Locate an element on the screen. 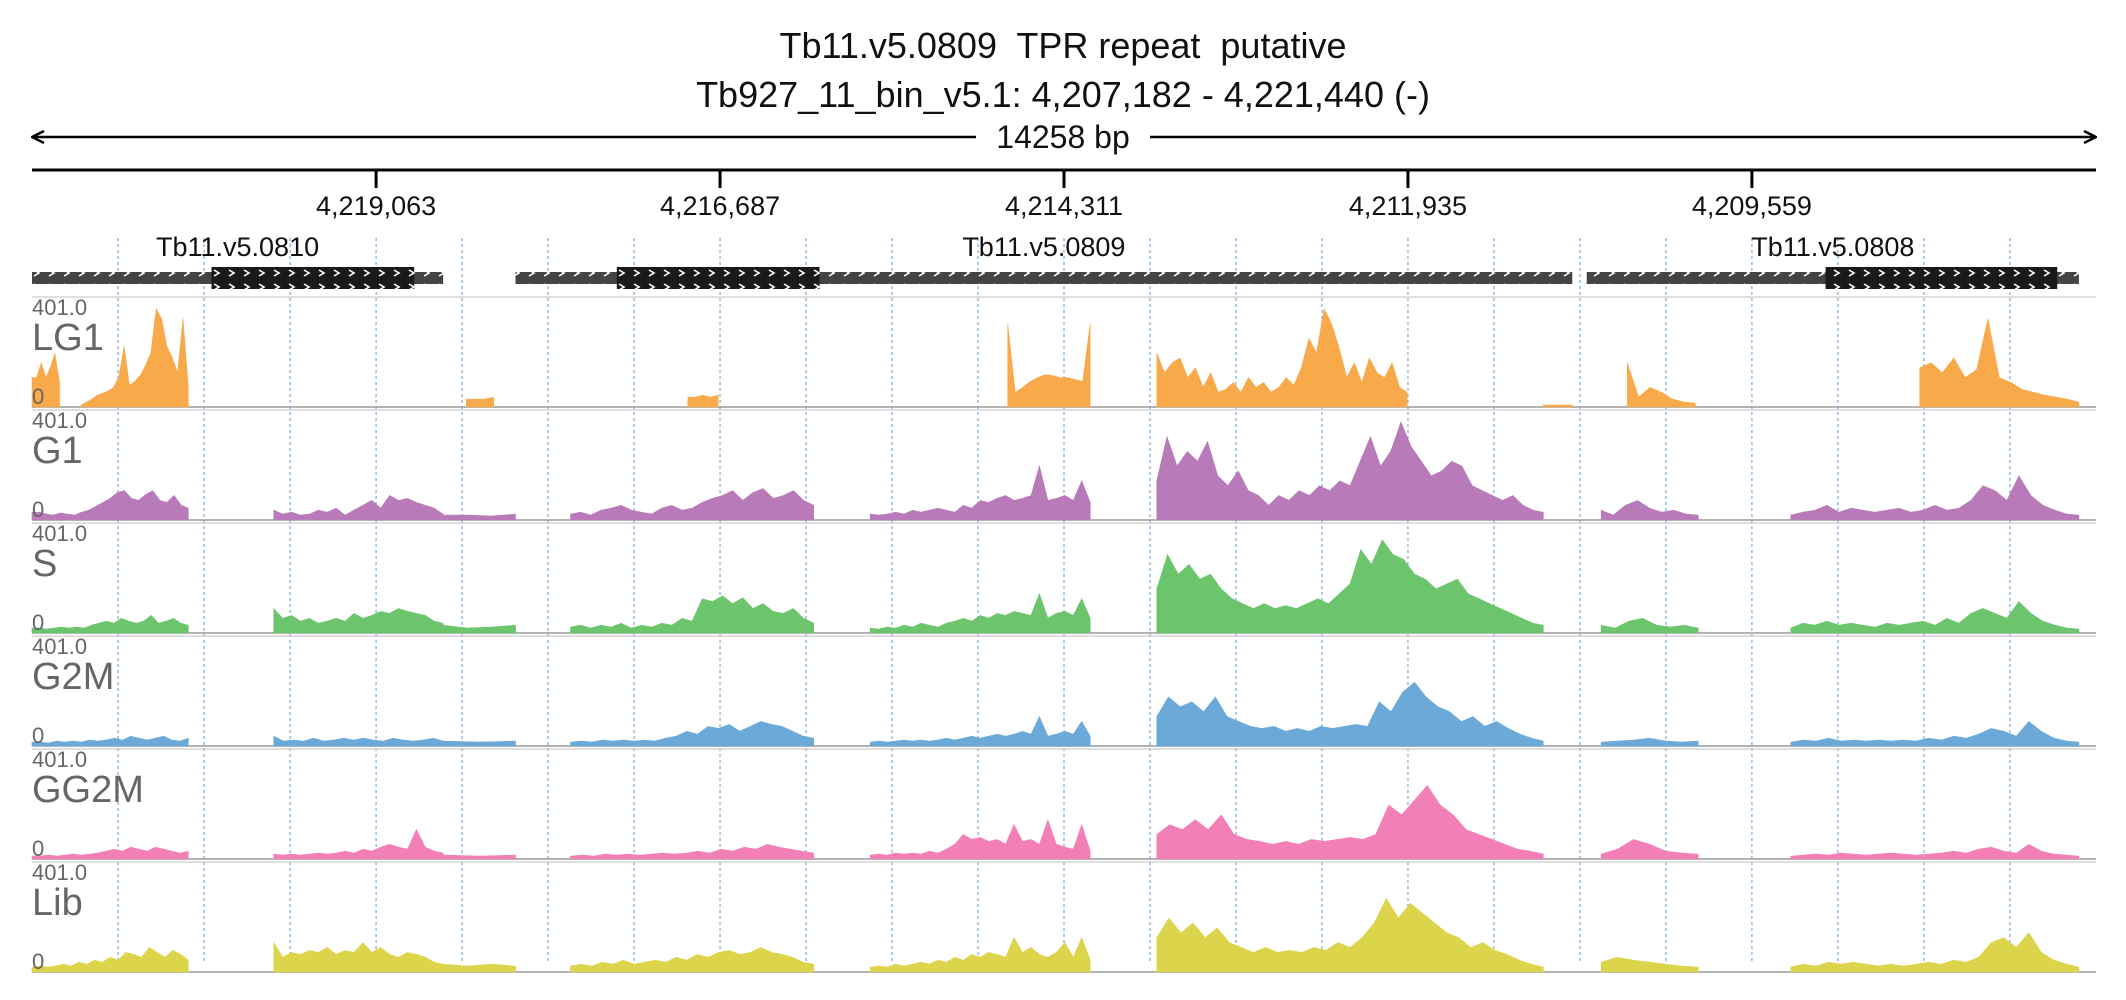  axis-tick-label: 4,214,311 is located at coordinates (1064, 206).